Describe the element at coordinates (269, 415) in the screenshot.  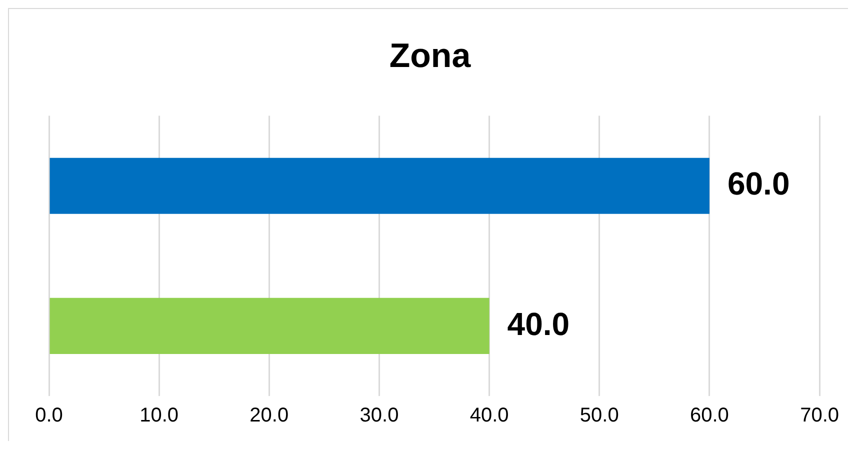
I see `x-tick-label: 20.0` at that location.